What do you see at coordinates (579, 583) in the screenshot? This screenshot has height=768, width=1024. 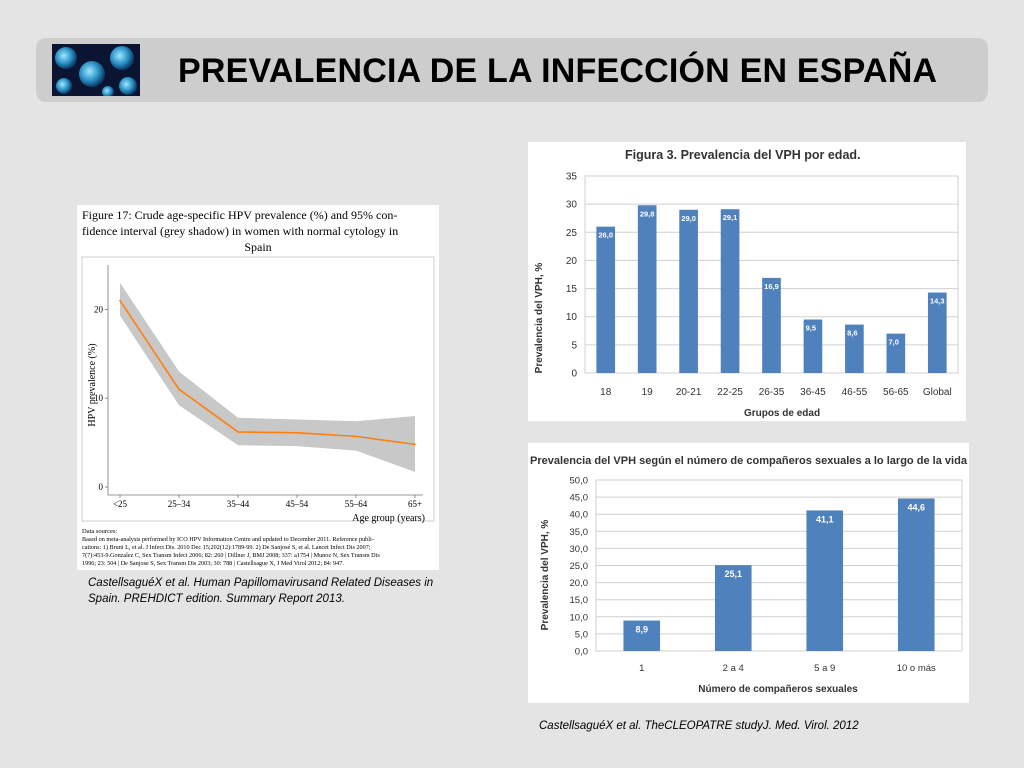 I see `chart3-y-tick-label: 20,0` at bounding box center [579, 583].